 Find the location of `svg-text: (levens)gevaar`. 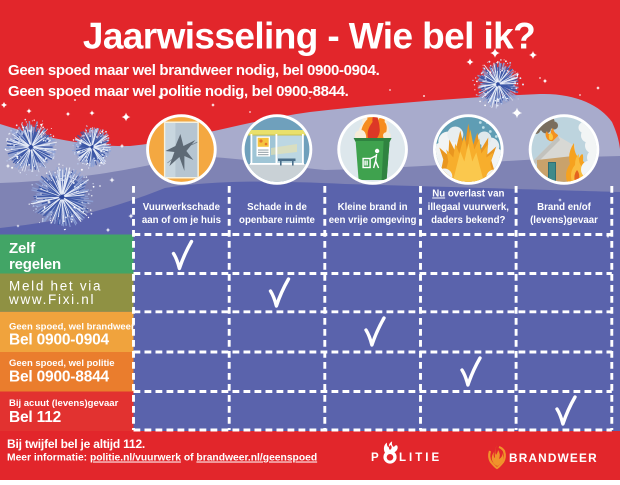

svg-text: (levens)gevaar is located at coordinates (564, 220).